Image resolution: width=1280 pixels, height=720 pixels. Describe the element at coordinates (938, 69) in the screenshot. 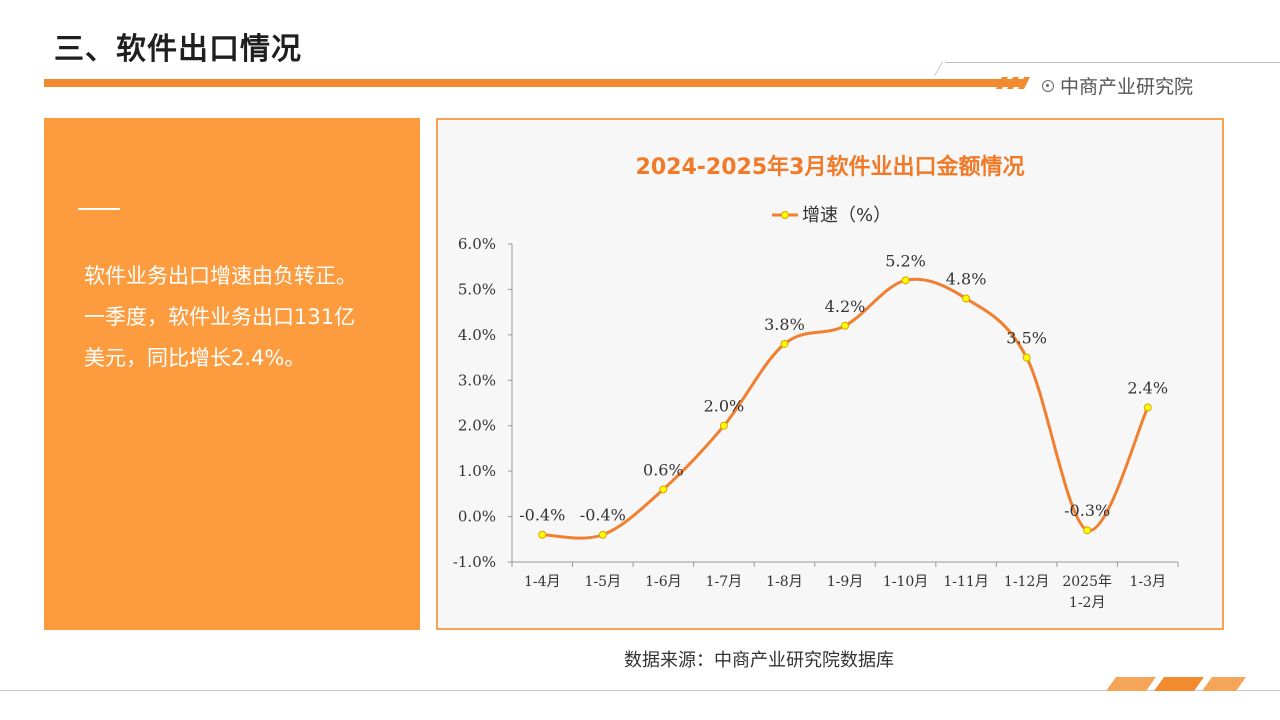

I see `header-rule-slash` at that location.